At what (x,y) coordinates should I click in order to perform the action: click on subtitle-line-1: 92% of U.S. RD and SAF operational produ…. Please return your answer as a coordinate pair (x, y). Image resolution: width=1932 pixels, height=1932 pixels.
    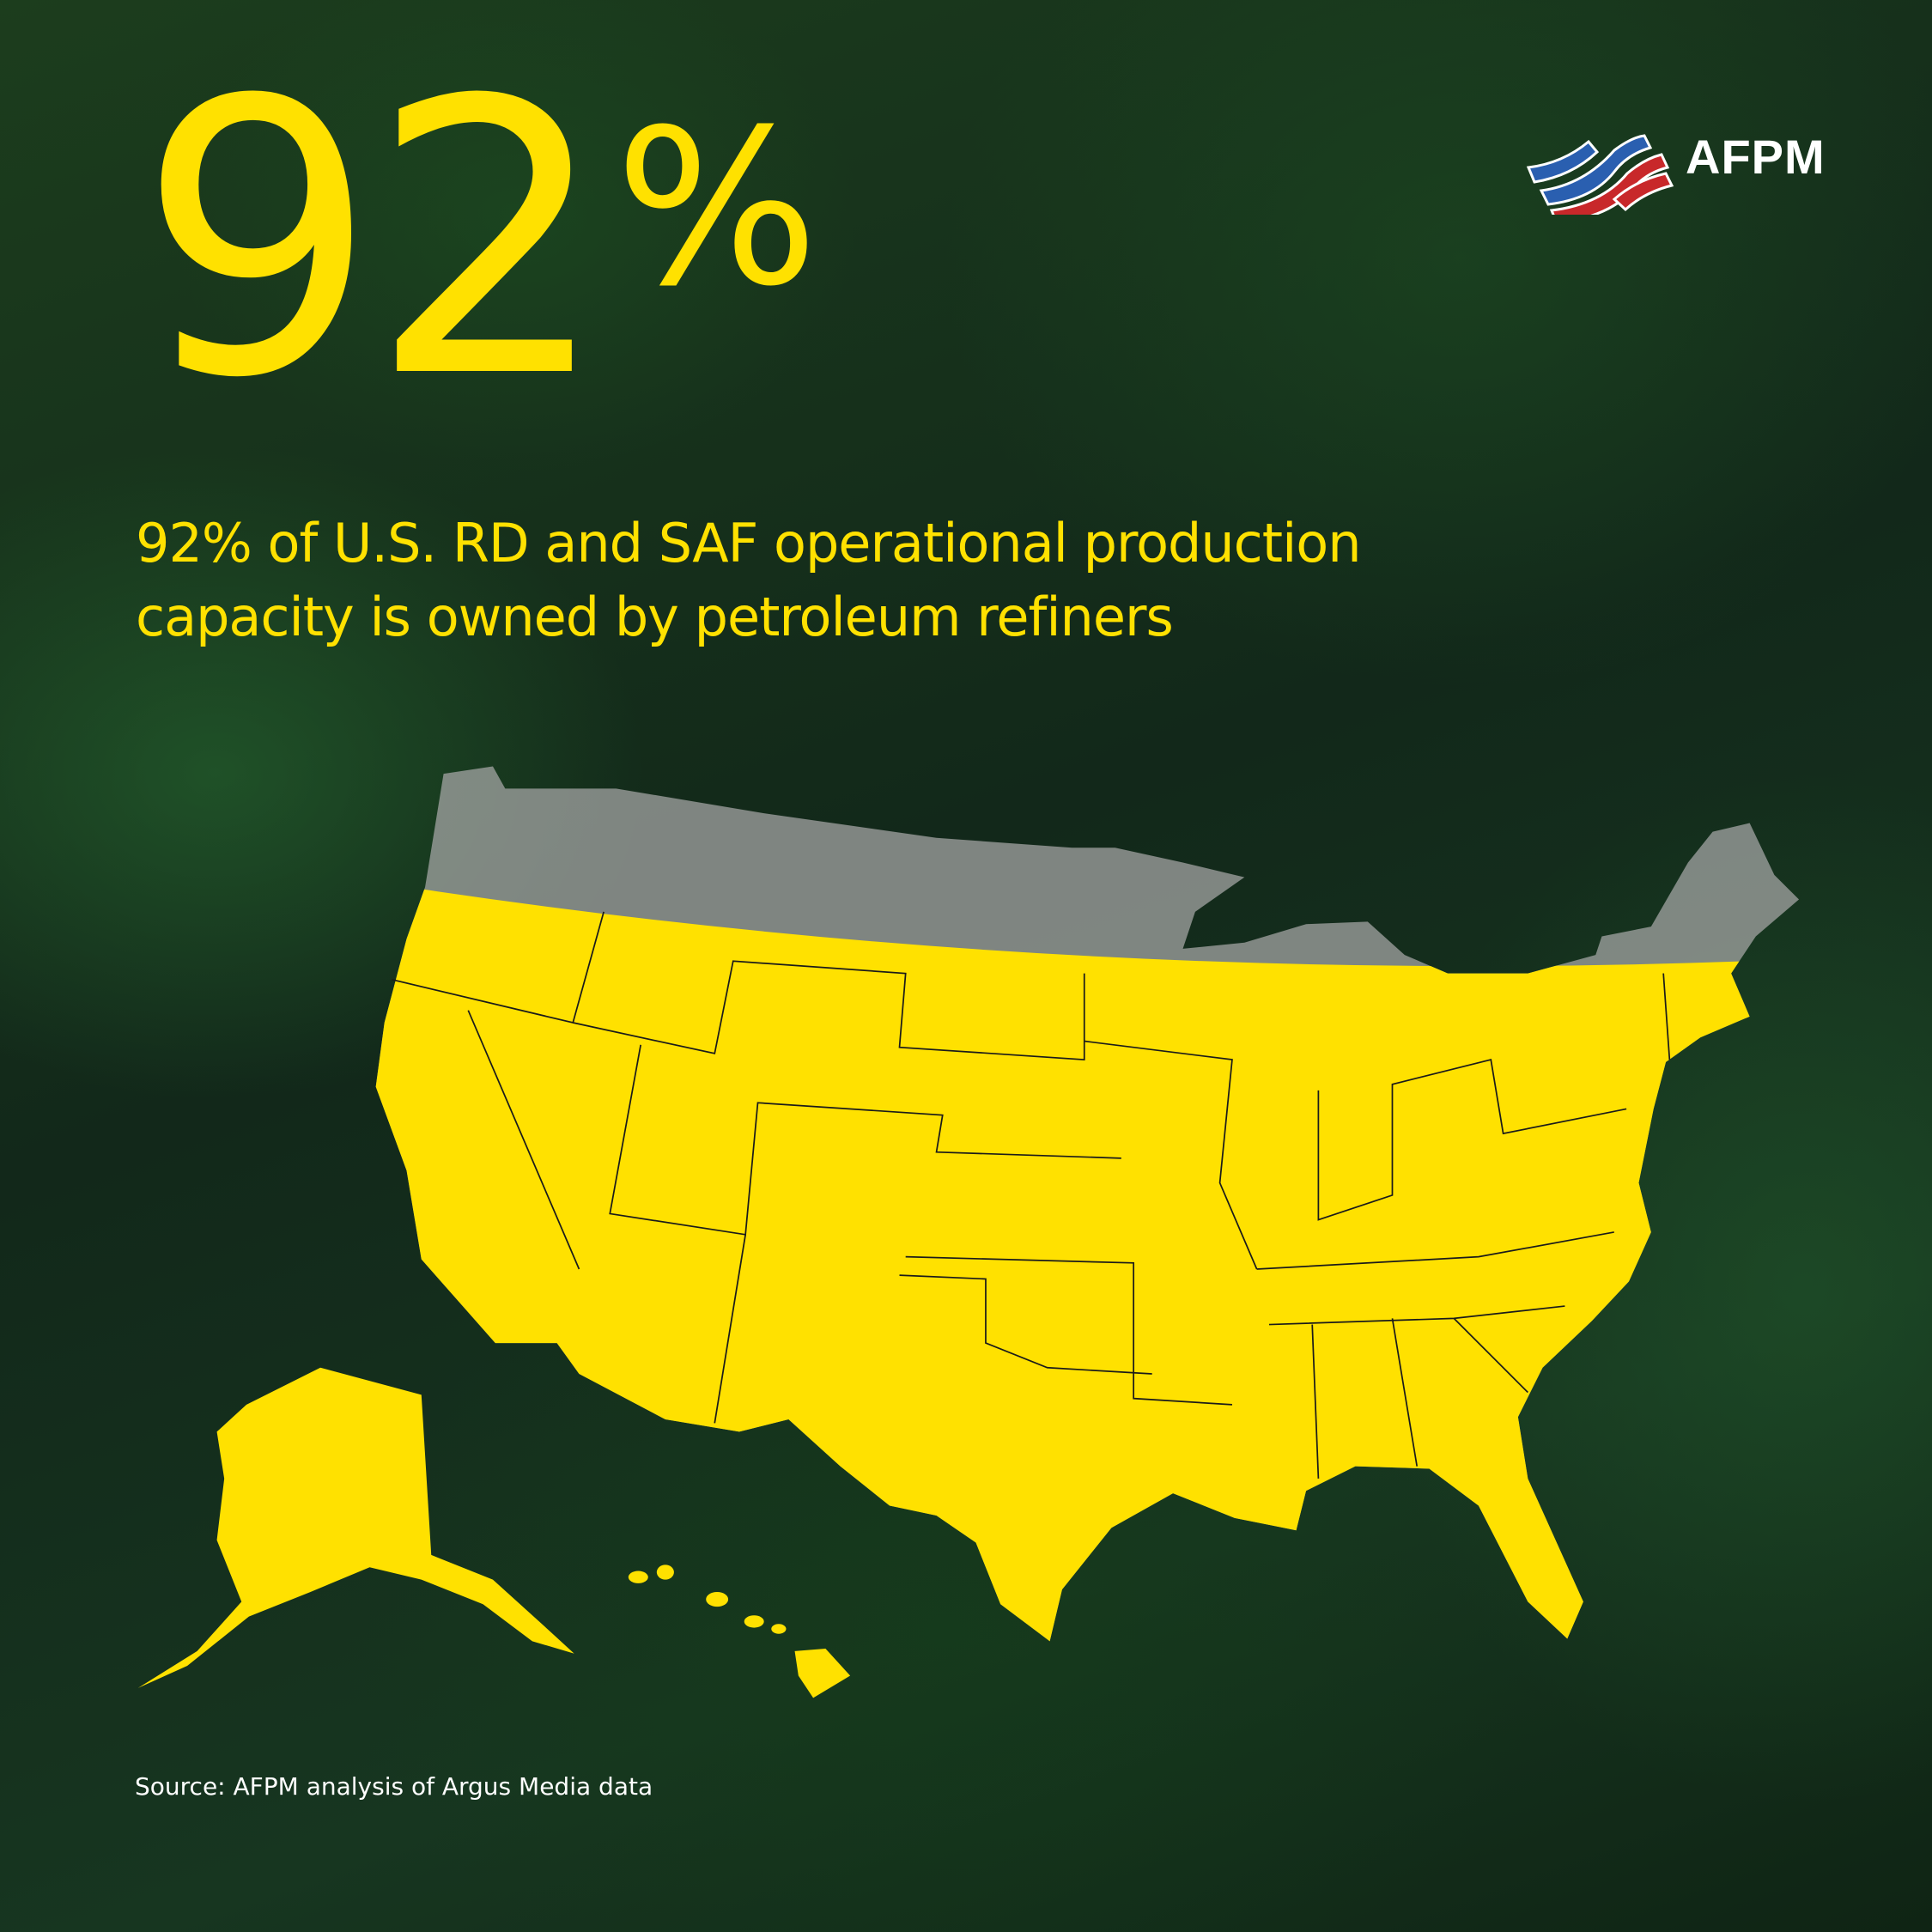
    Looking at the image, I should click on (749, 543).